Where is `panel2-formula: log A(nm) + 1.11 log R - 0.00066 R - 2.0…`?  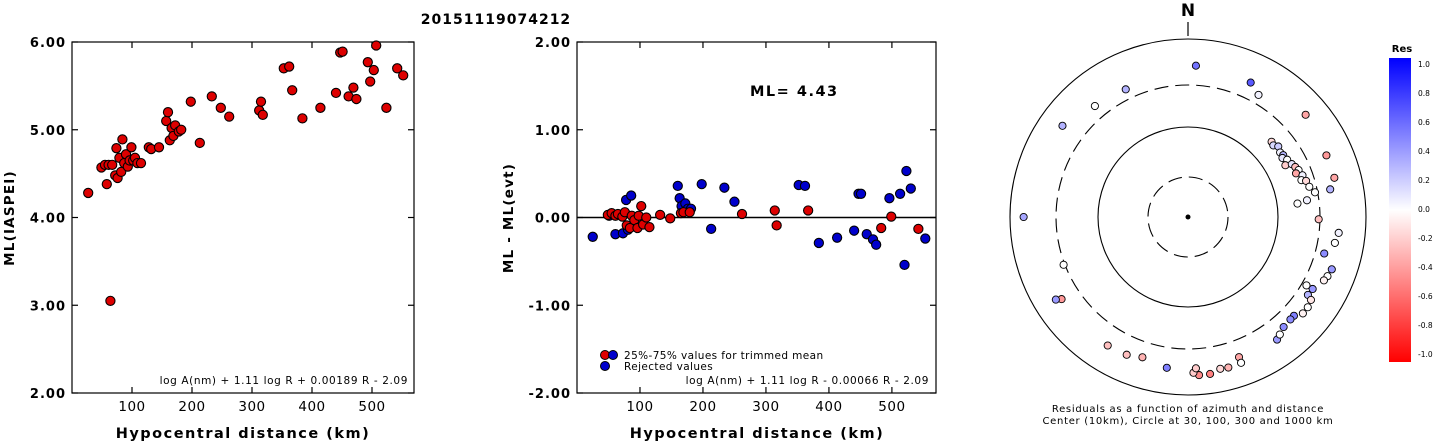 panel2-formula: log A(nm) + 1.11 log R - 0.00066 R - 2.0… is located at coordinates (807, 381).